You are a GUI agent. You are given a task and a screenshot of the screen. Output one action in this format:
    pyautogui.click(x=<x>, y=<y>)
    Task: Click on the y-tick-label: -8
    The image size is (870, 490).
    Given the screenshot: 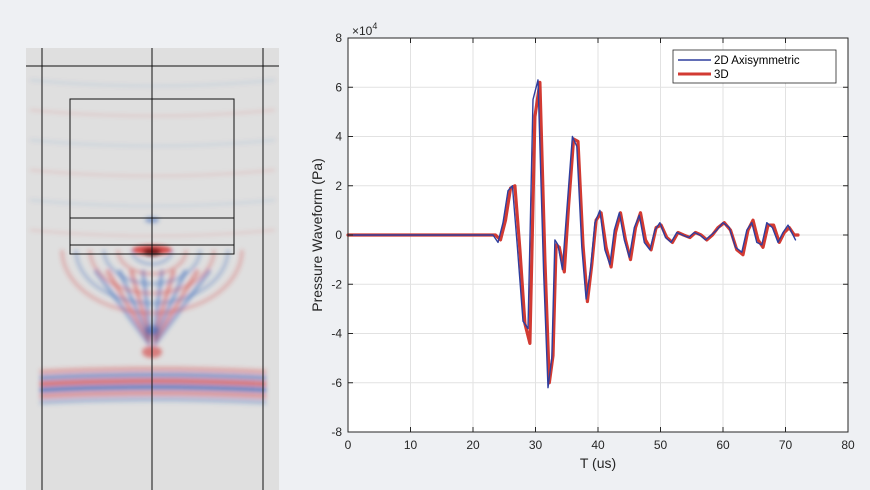 What is the action you would take?
    pyautogui.click(x=336, y=432)
    